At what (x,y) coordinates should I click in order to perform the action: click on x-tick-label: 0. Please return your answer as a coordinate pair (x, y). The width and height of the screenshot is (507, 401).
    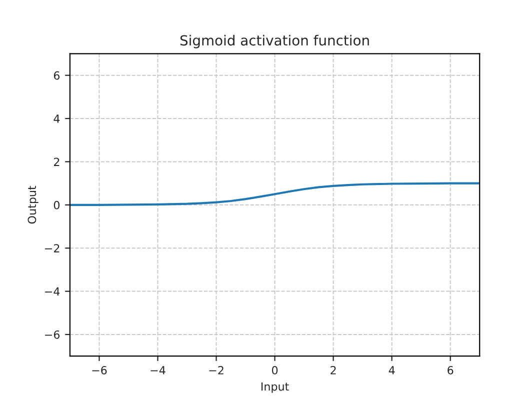
    Looking at the image, I should click on (275, 370).